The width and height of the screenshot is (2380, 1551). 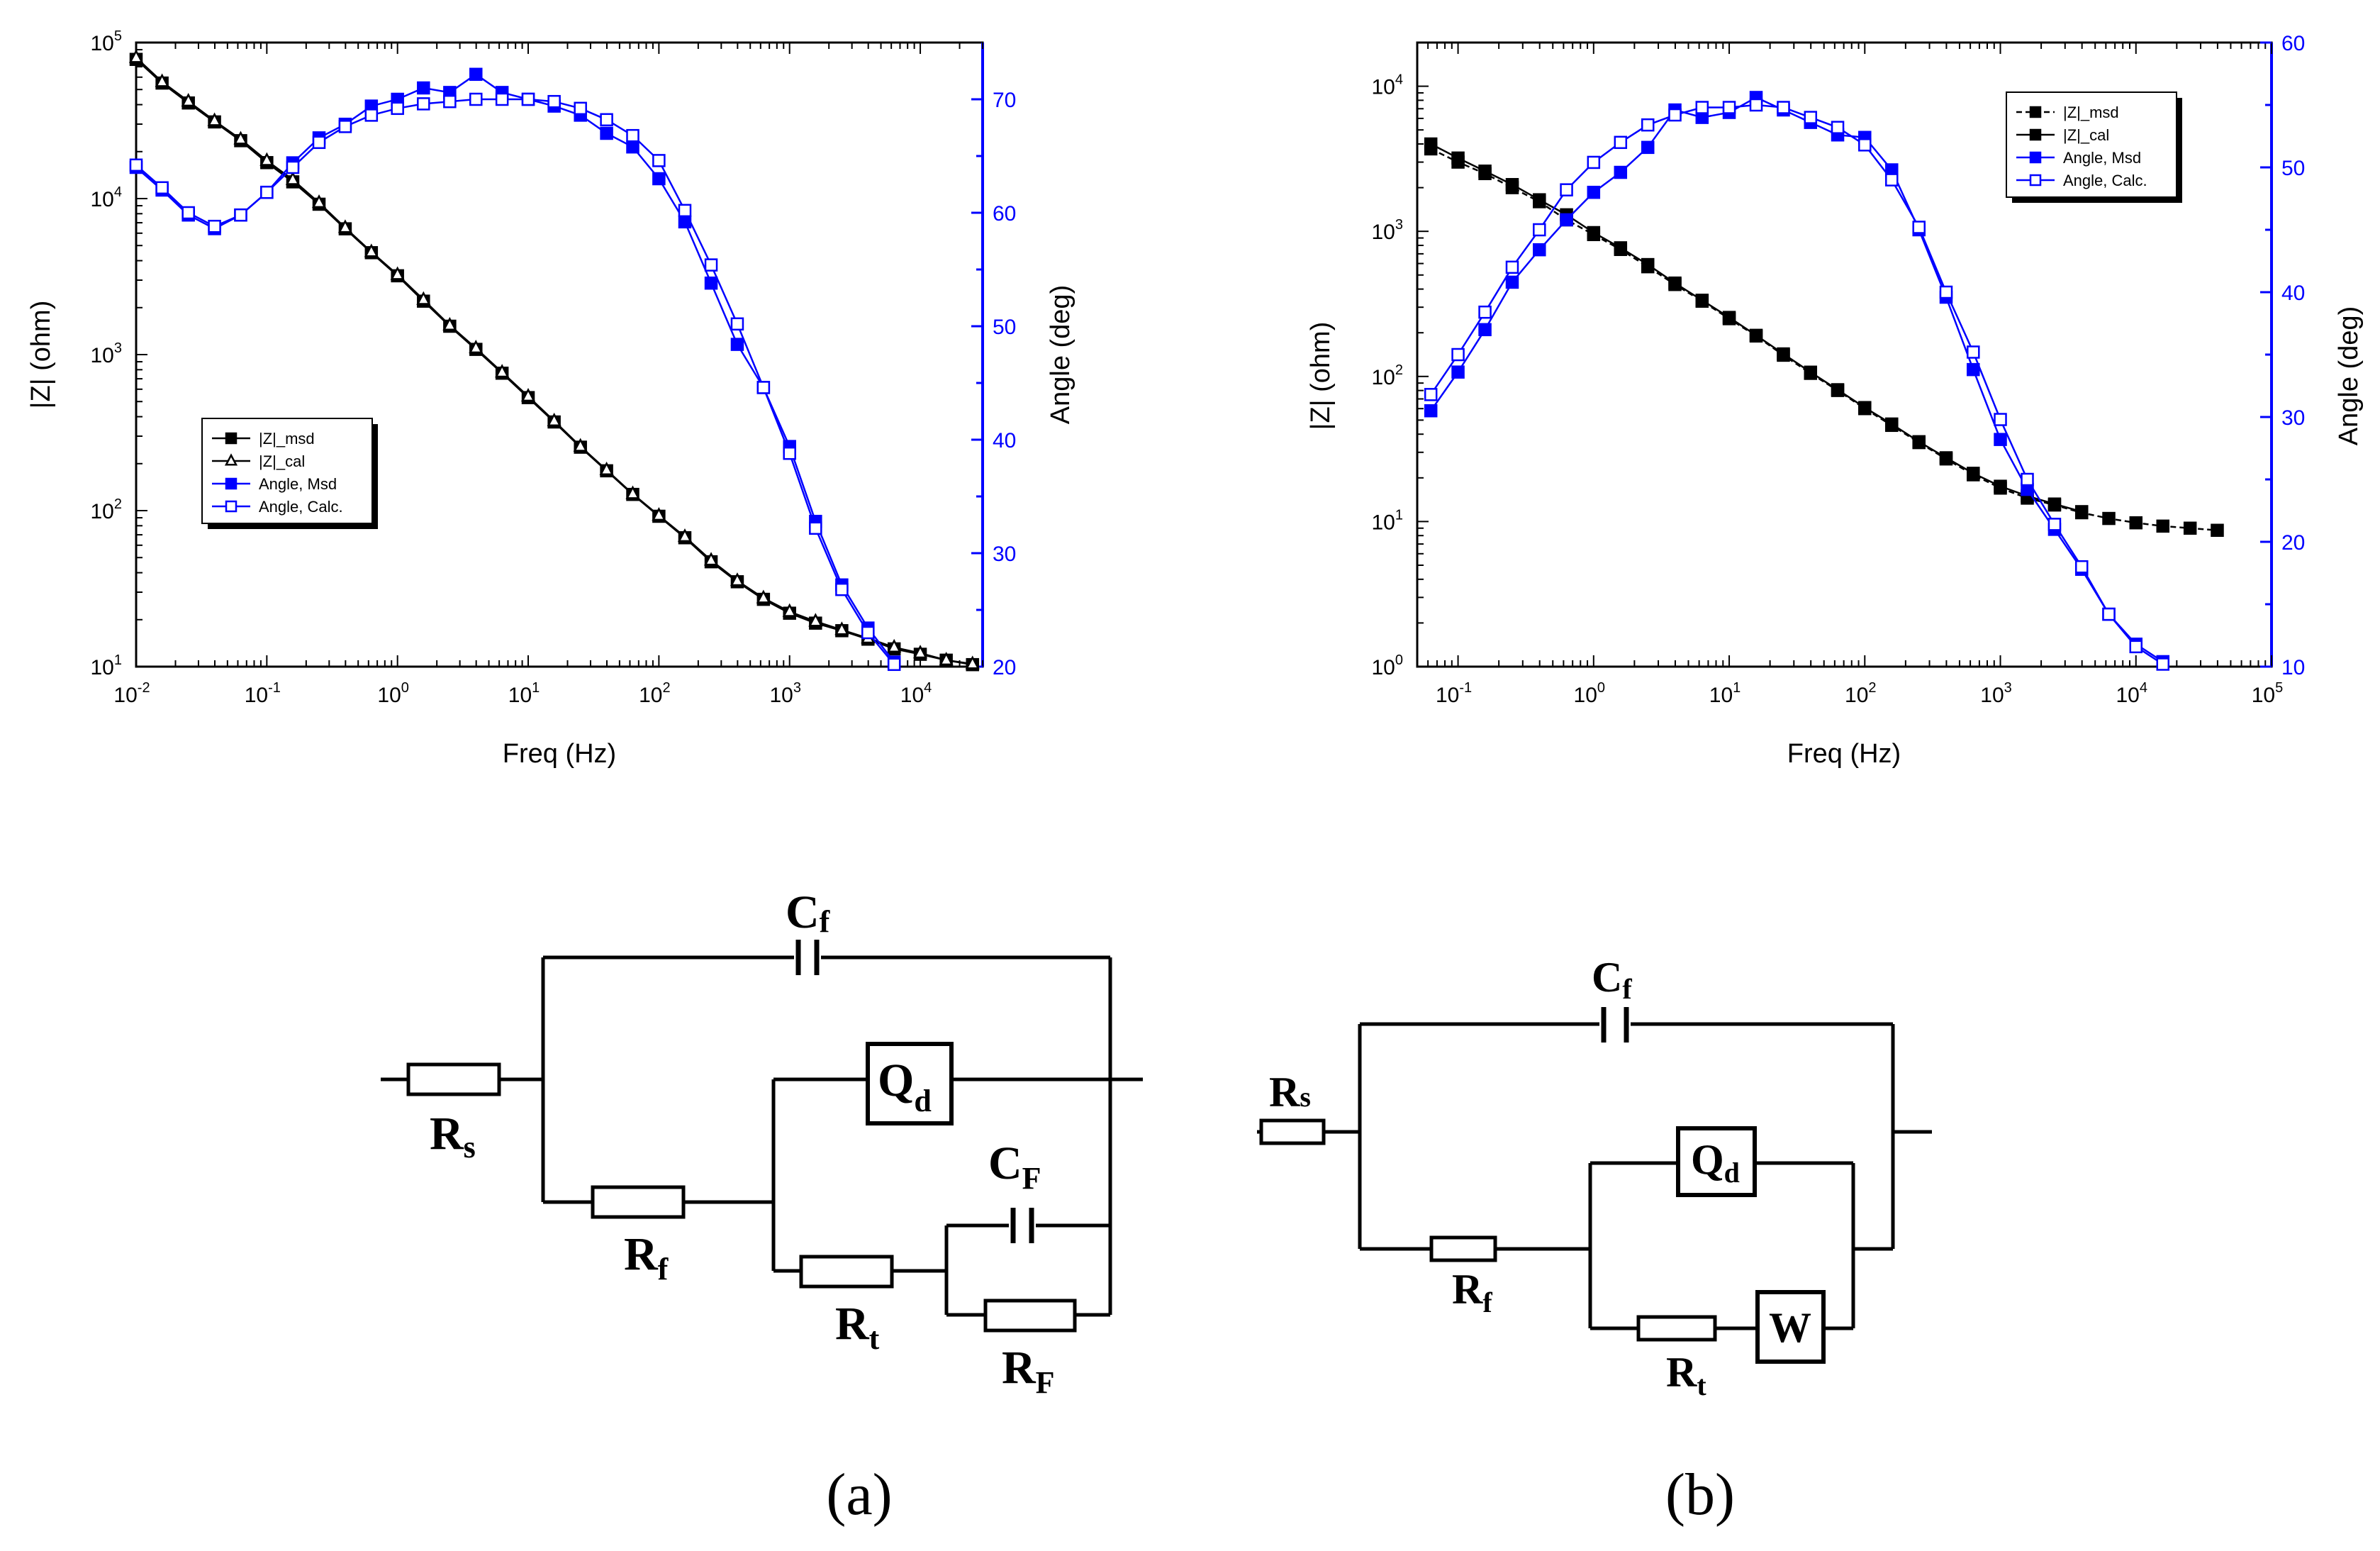 What do you see at coordinates (287, 438) in the screenshot?
I see `legend-label: |Z|_msd` at bounding box center [287, 438].